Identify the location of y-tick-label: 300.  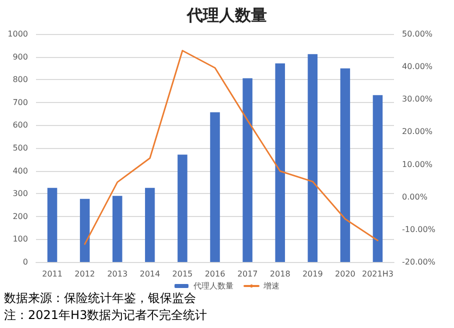
(20, 193).